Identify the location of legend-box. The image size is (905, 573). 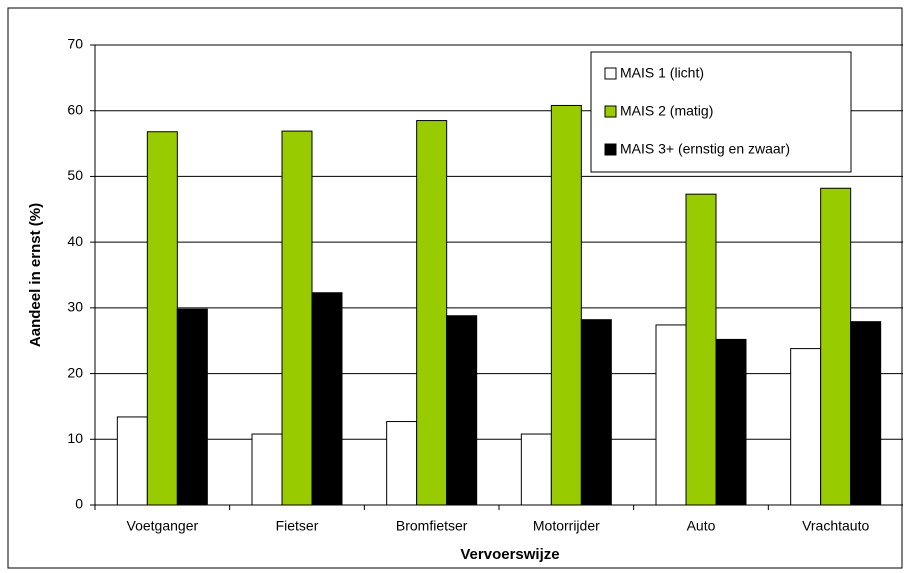
(721, 112).